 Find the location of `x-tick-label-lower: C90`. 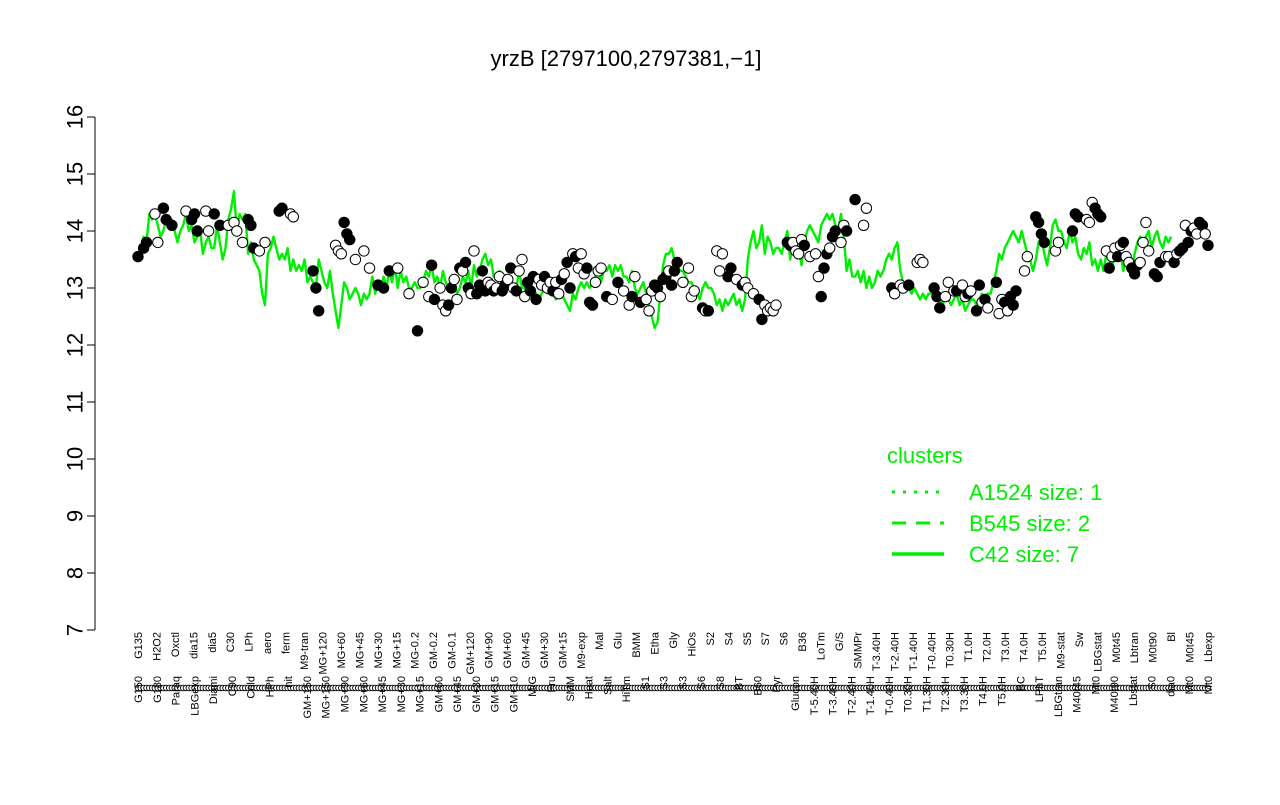

x-tick-label-lower: C90 is located at coordinates (233, 686).